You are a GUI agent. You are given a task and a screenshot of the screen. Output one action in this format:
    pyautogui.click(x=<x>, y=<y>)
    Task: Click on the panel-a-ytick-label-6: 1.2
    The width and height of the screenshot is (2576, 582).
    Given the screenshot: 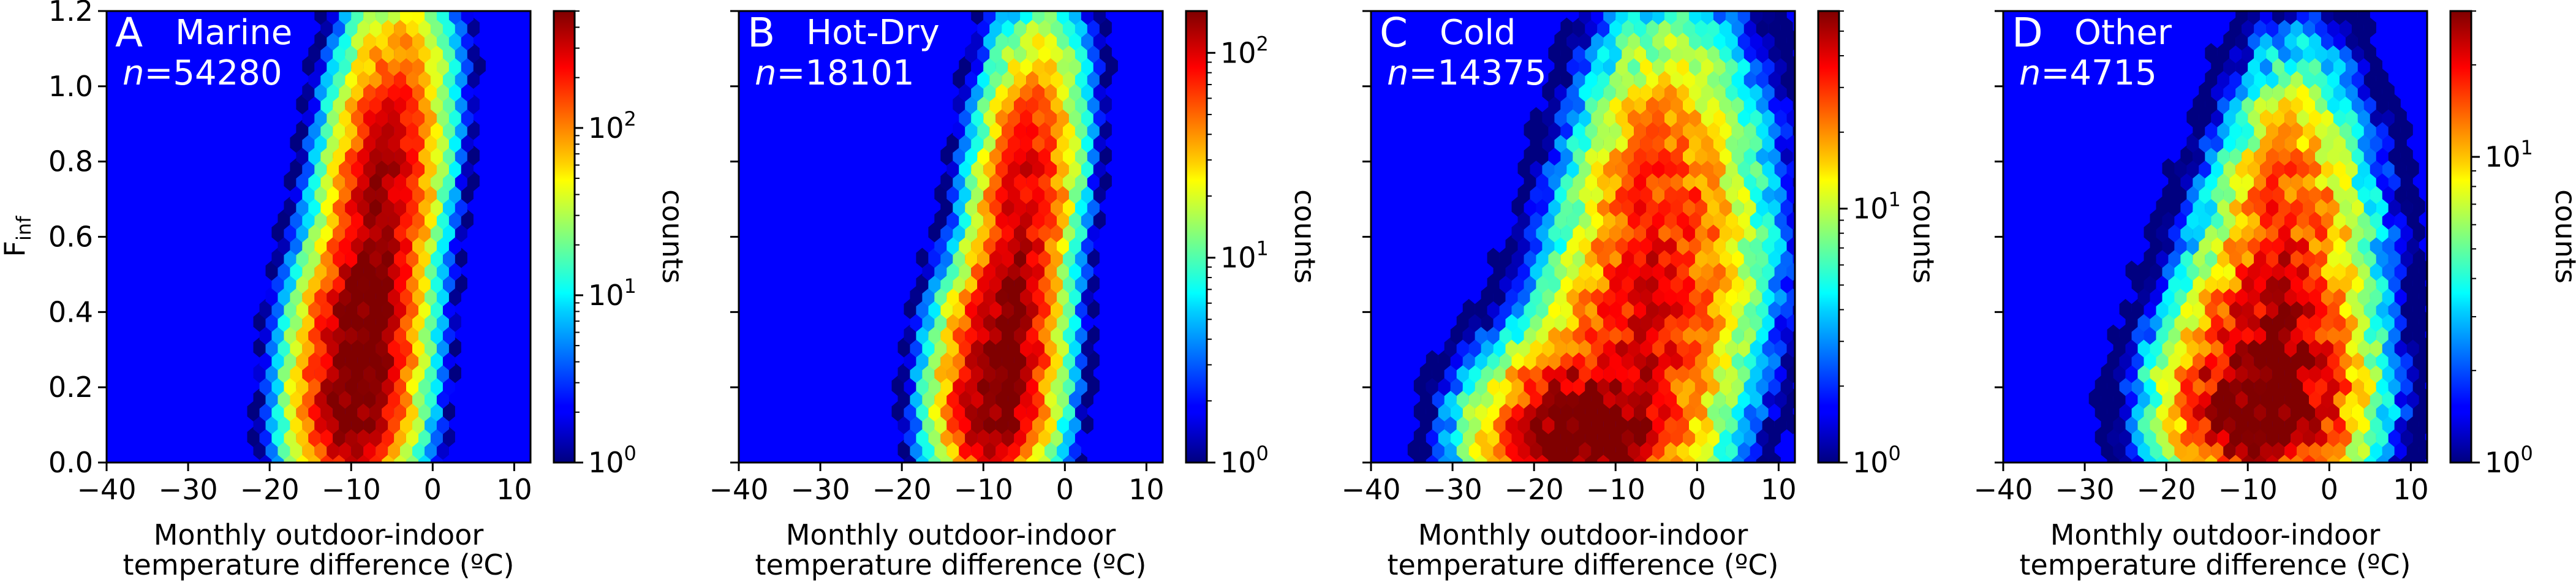 What is the action you would take?
    pyautogui.click(x=70, y=14)
    